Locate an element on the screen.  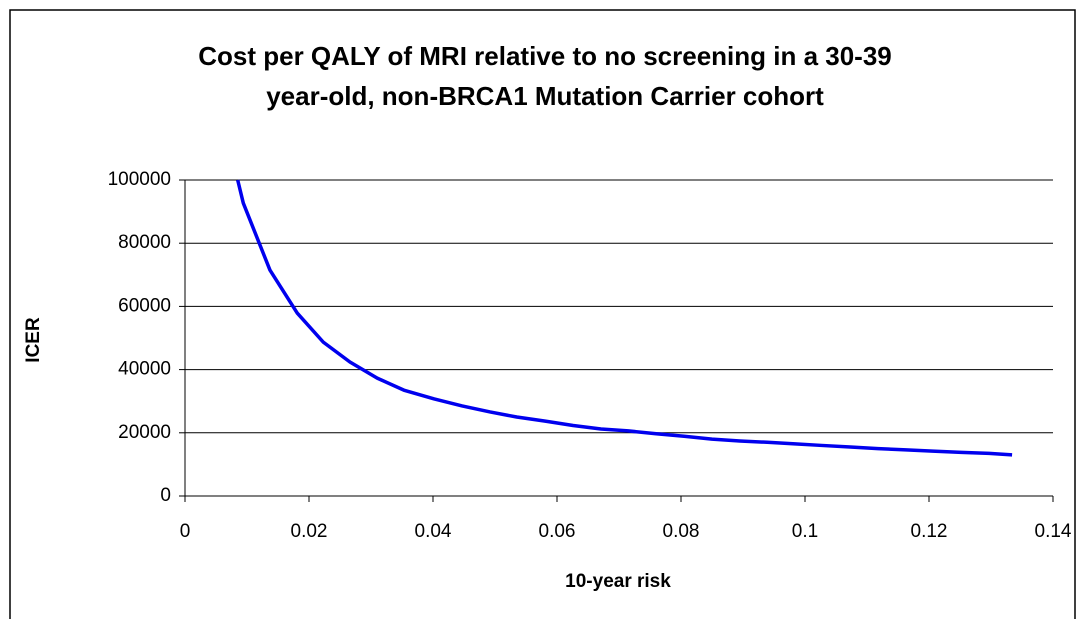
x-tick-label: 0.08 is located at coordinates (681, 531).